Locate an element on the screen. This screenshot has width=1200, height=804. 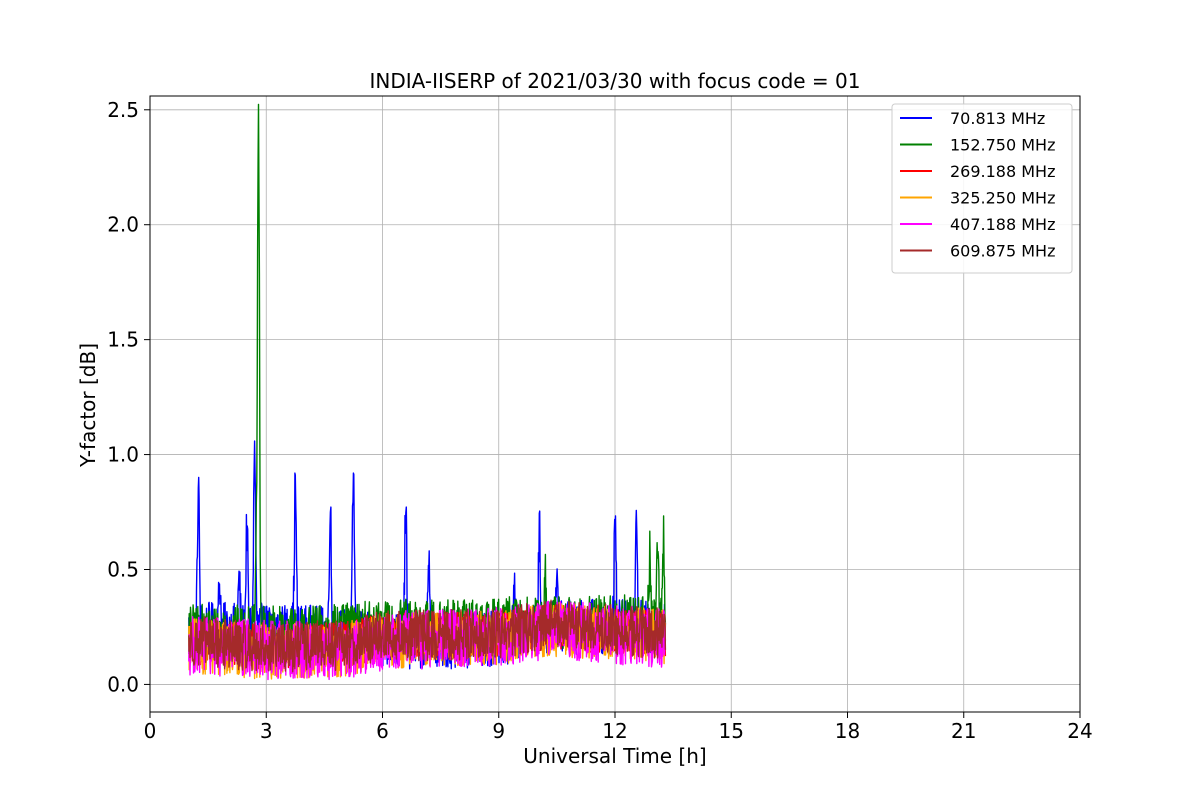
x-tick-label: 0 is located at coordinates (150, 731).